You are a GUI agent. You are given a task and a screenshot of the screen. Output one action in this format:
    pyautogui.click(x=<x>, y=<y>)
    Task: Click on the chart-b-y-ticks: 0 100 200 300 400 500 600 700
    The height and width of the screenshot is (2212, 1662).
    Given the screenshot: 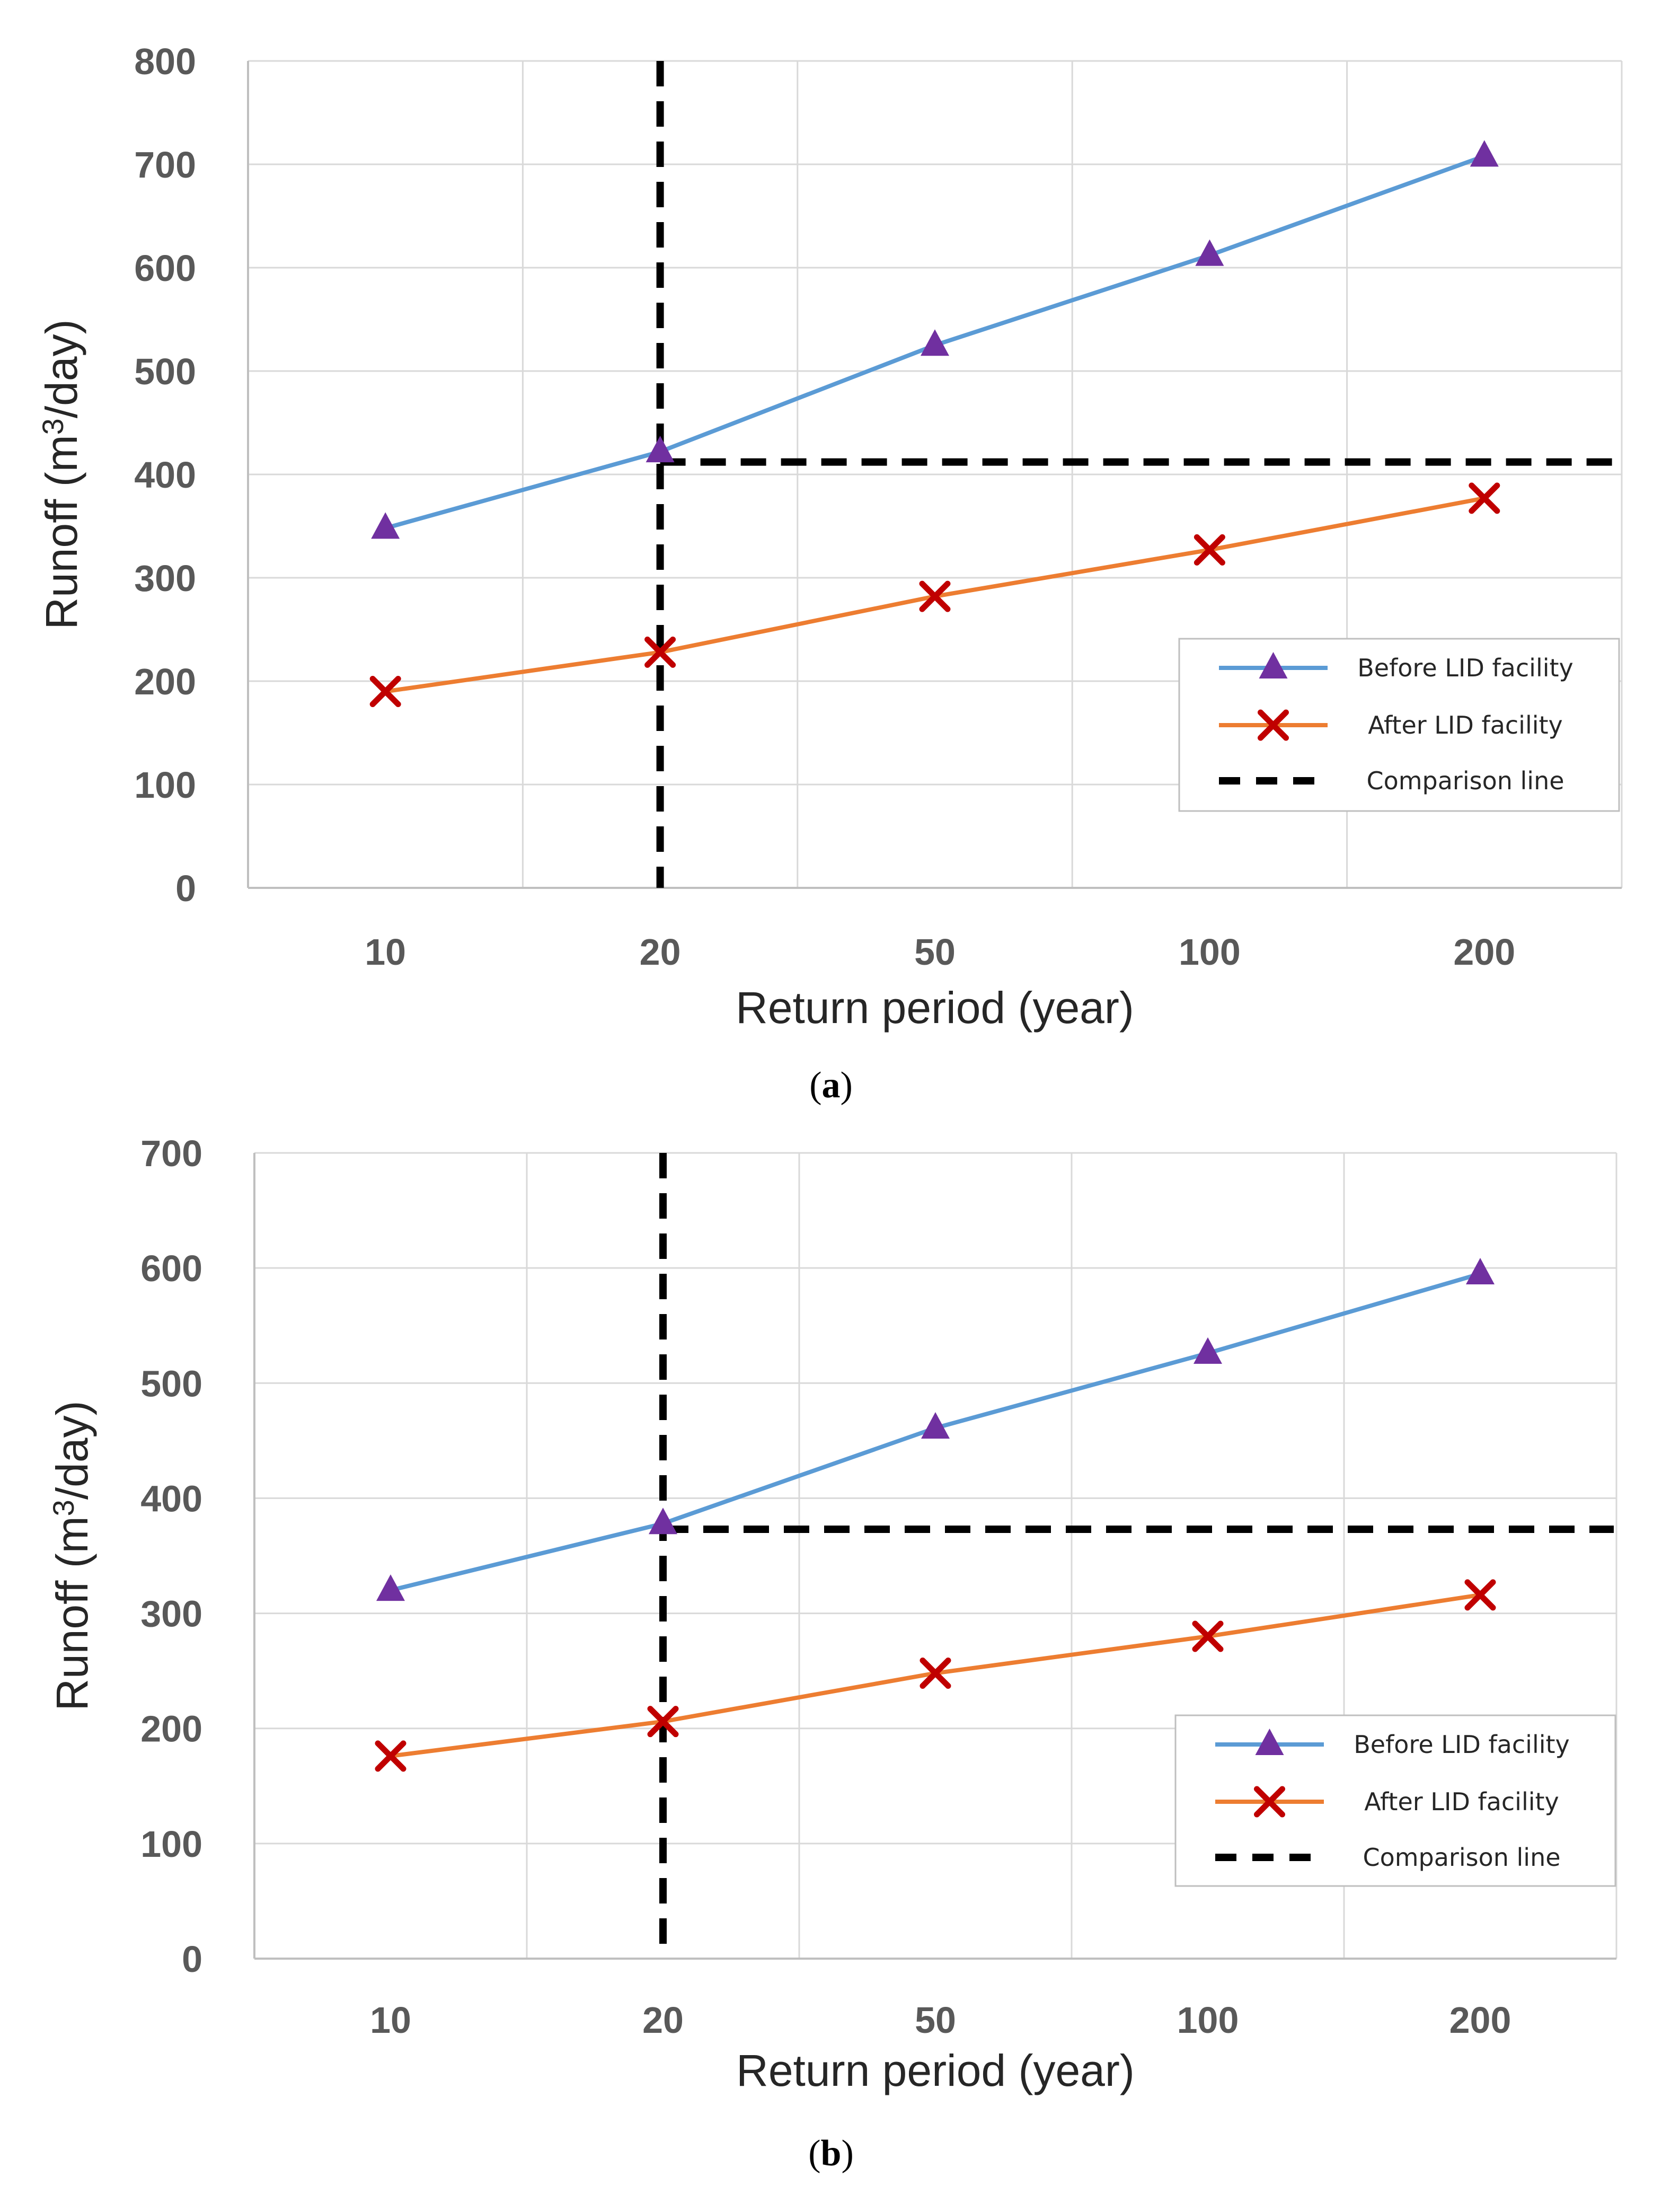 What is the action you would take?
    pyautogui.click(x=171, y=1556)
    